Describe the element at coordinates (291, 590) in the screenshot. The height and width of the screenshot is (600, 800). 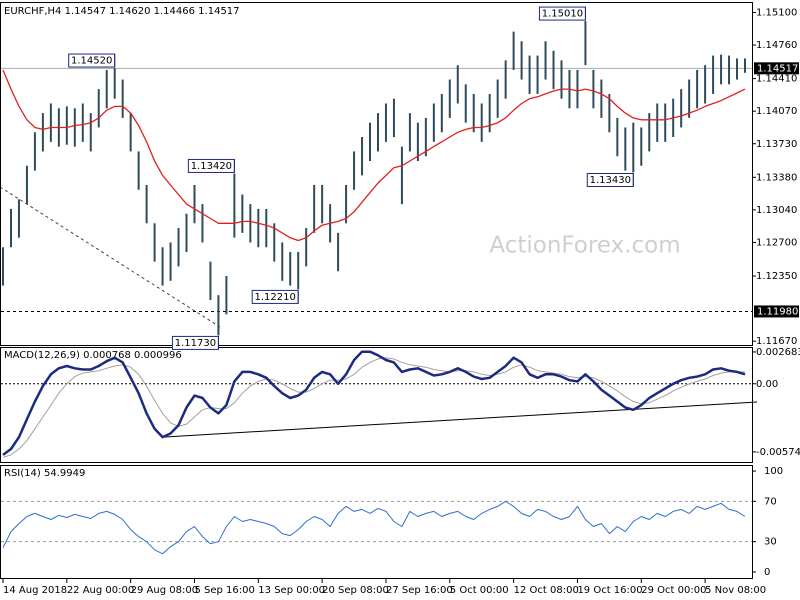
I see `x-tick-label: 13 Sep 00:00` at that location.